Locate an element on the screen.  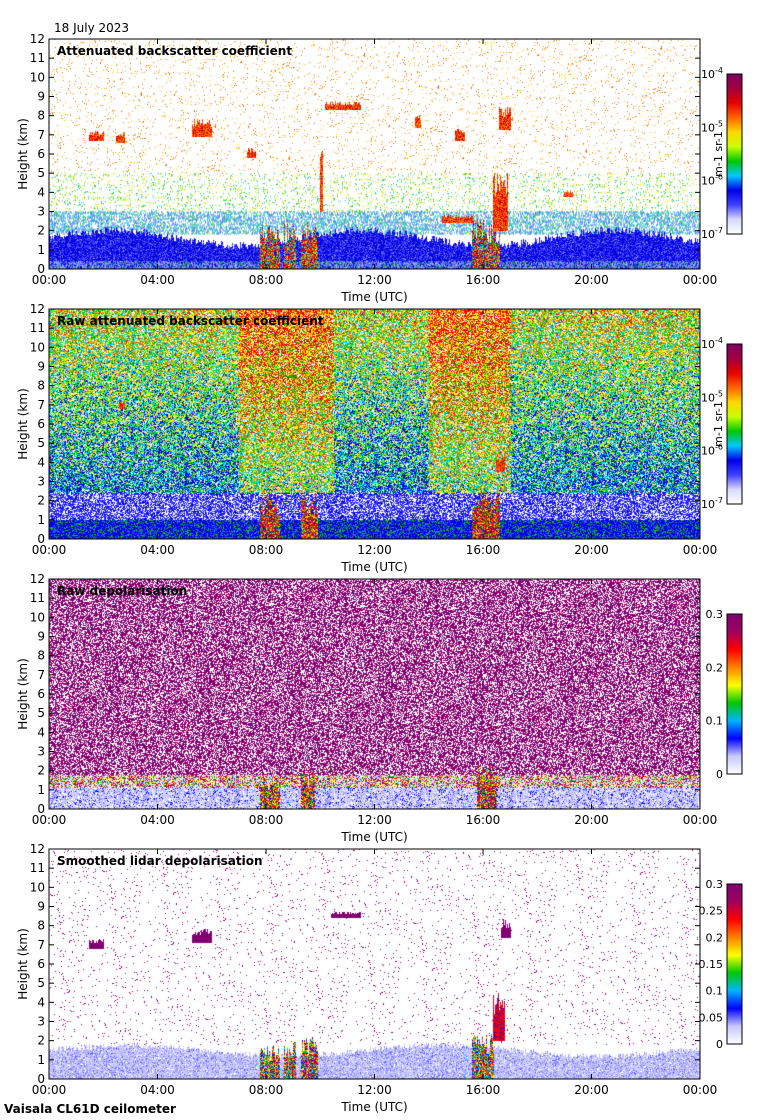
panel-title: Smoothed lidar depolarisation is located at coordinates (160, 861).